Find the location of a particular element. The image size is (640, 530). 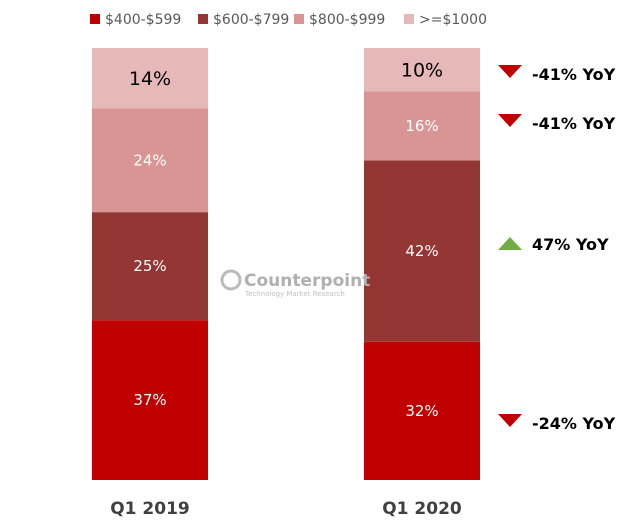

counterpoint-logo-icon is located at coordinates (231, 280).